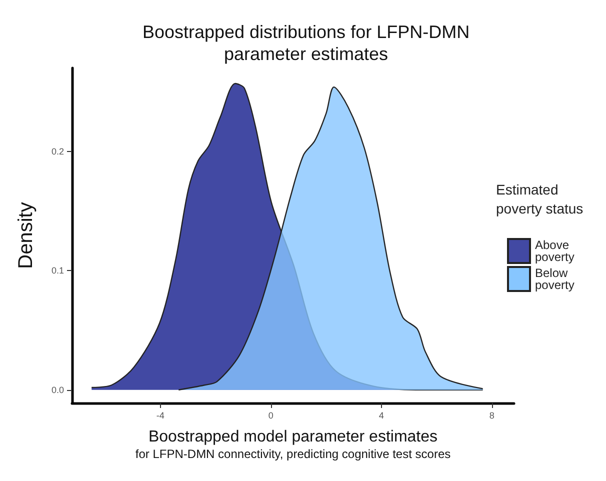  I want to click on chart-title: Boostrapped distributions for LFPN-DMN parameter estimates, so click(306, 43).